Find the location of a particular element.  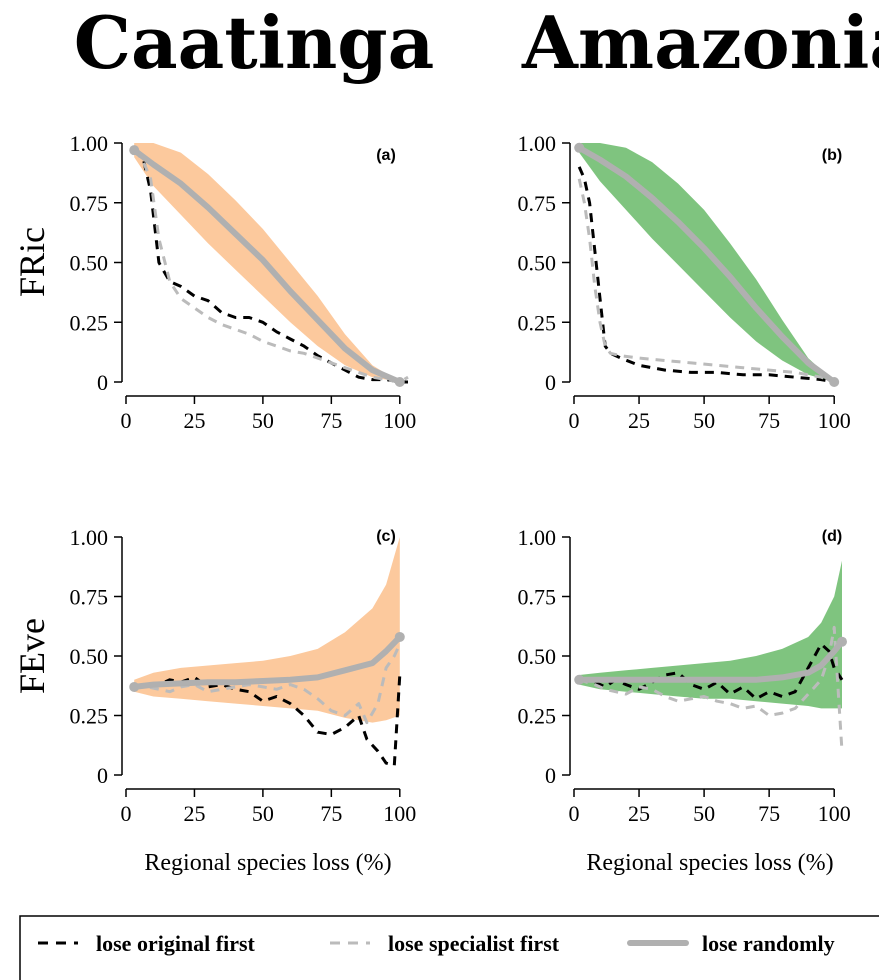

series-line-b-lose-original-first is located at coordinates (706, 275).